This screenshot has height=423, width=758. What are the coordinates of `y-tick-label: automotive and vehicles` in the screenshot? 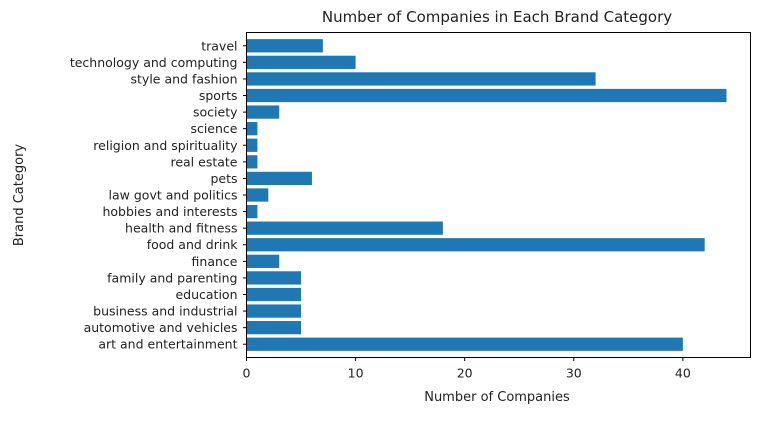 It's located at (161, 327).